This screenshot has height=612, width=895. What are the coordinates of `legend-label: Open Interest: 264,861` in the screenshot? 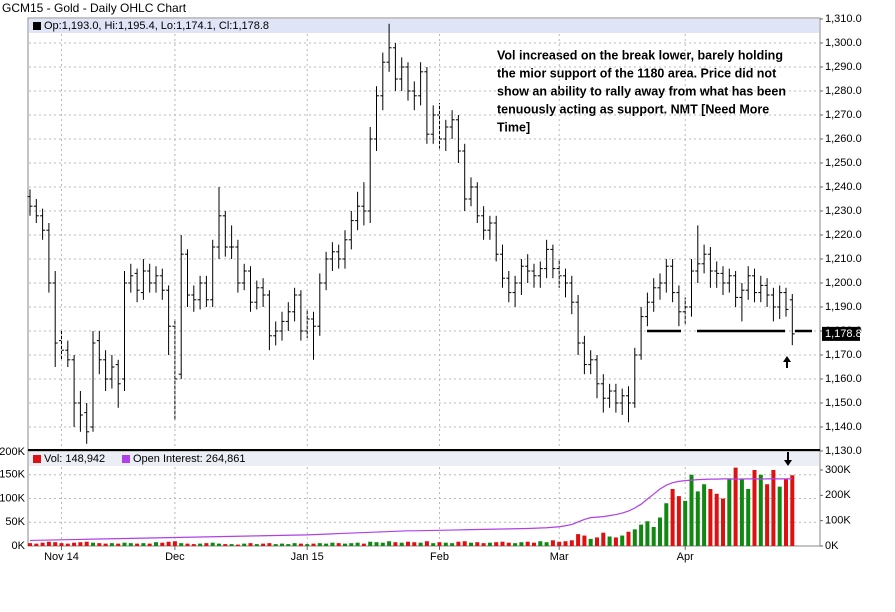 It's located at (189, 459).